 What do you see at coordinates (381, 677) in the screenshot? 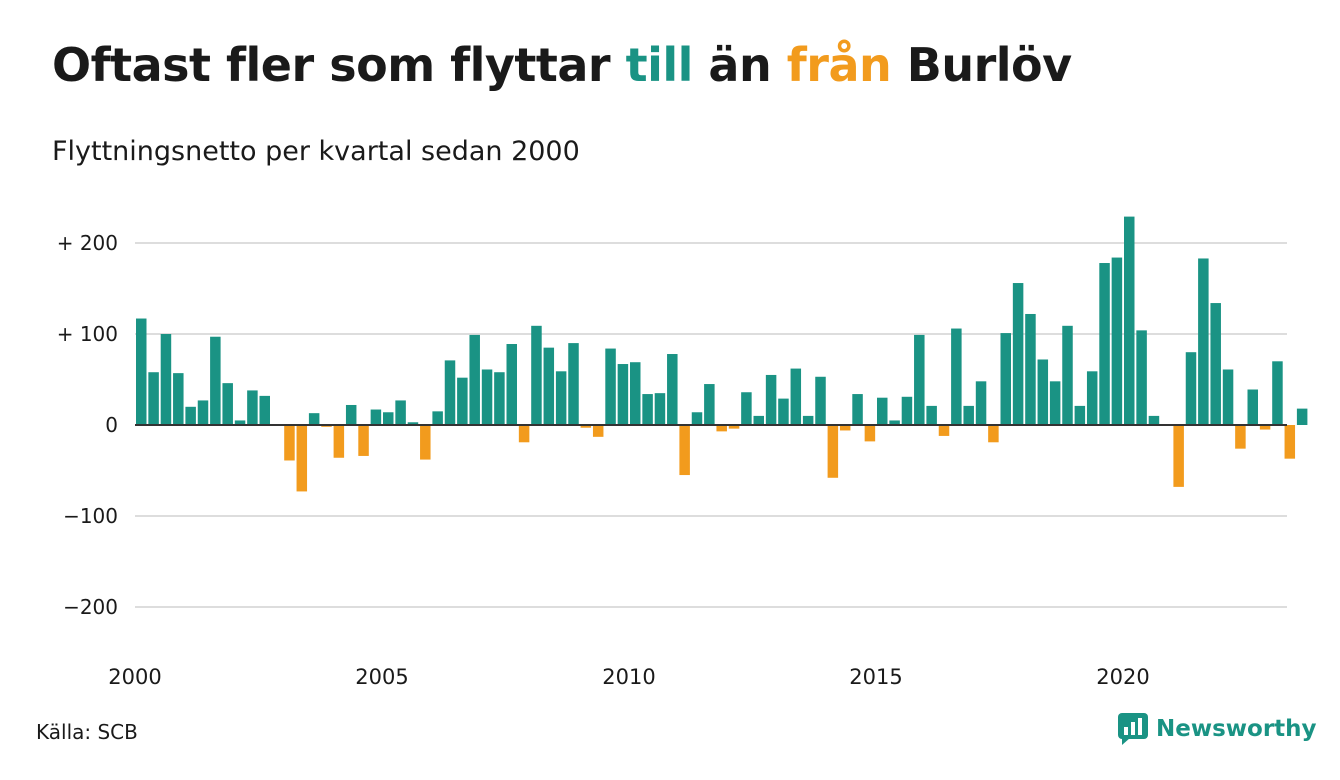
I see `x-tick-label: 2005` at bounding box center [381, 677].